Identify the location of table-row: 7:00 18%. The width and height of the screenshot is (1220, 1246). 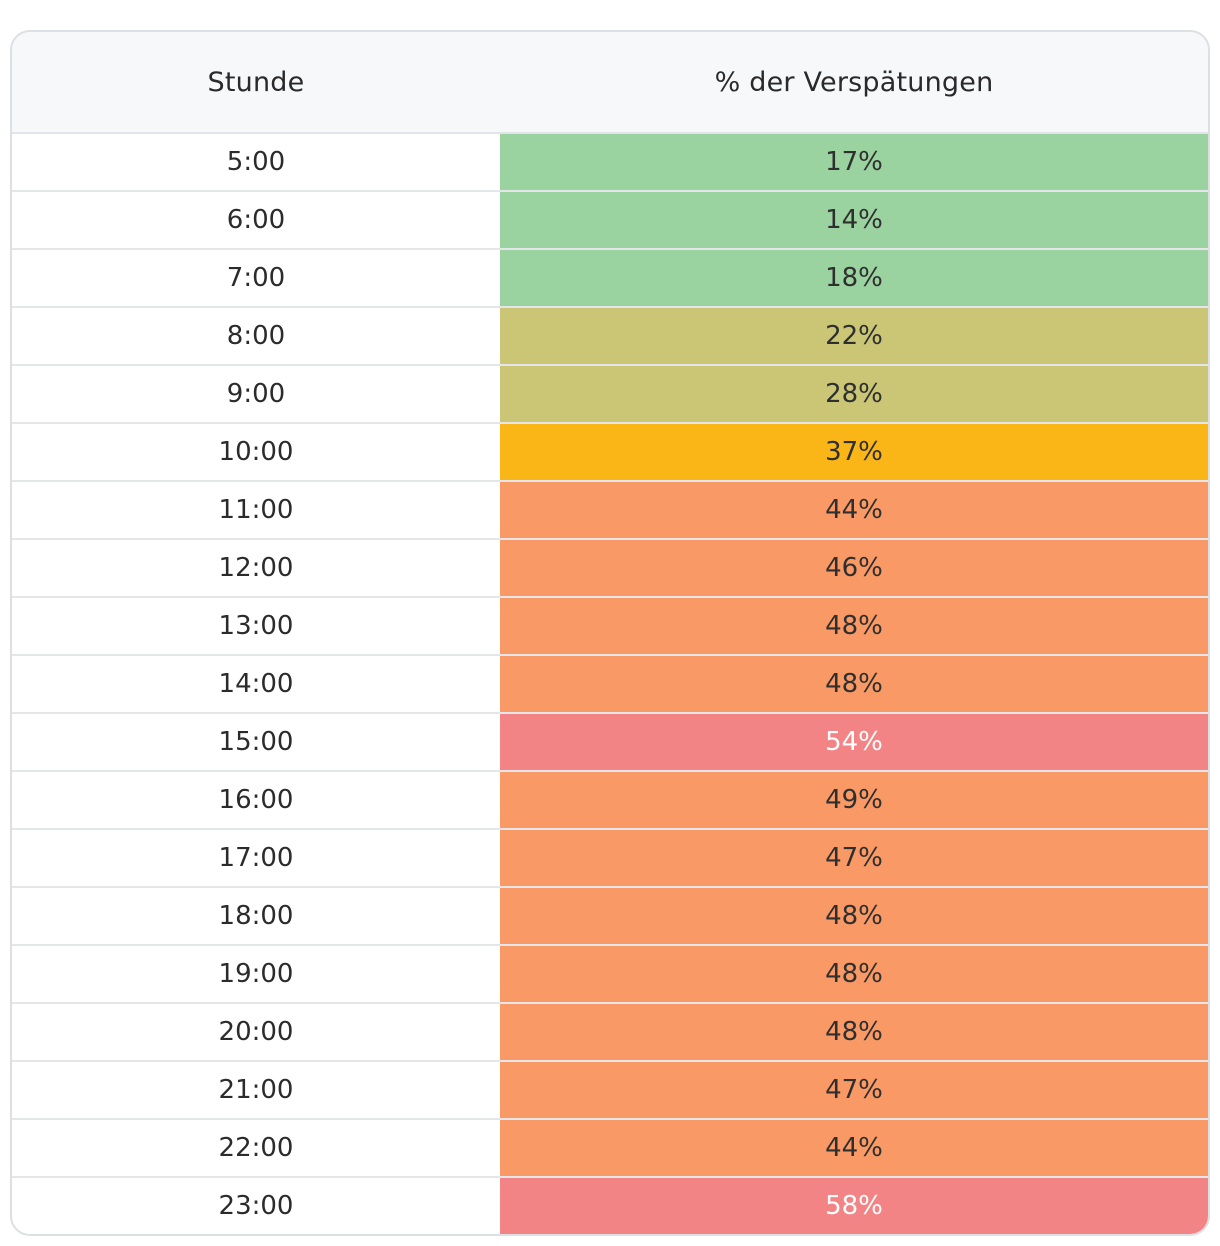
(610, 279).